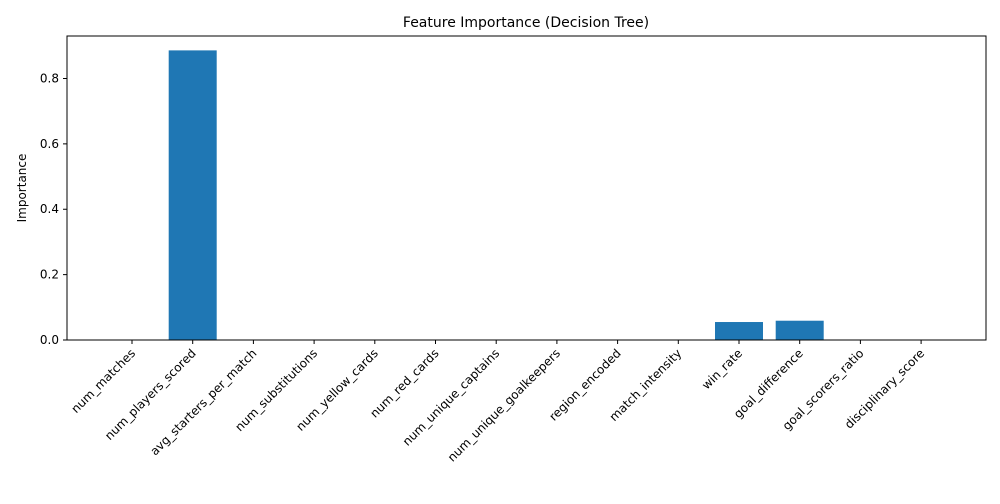 This screenshot has width=1000, height=504. I want to click on y-axis-label: Importance, so click(22, 188).